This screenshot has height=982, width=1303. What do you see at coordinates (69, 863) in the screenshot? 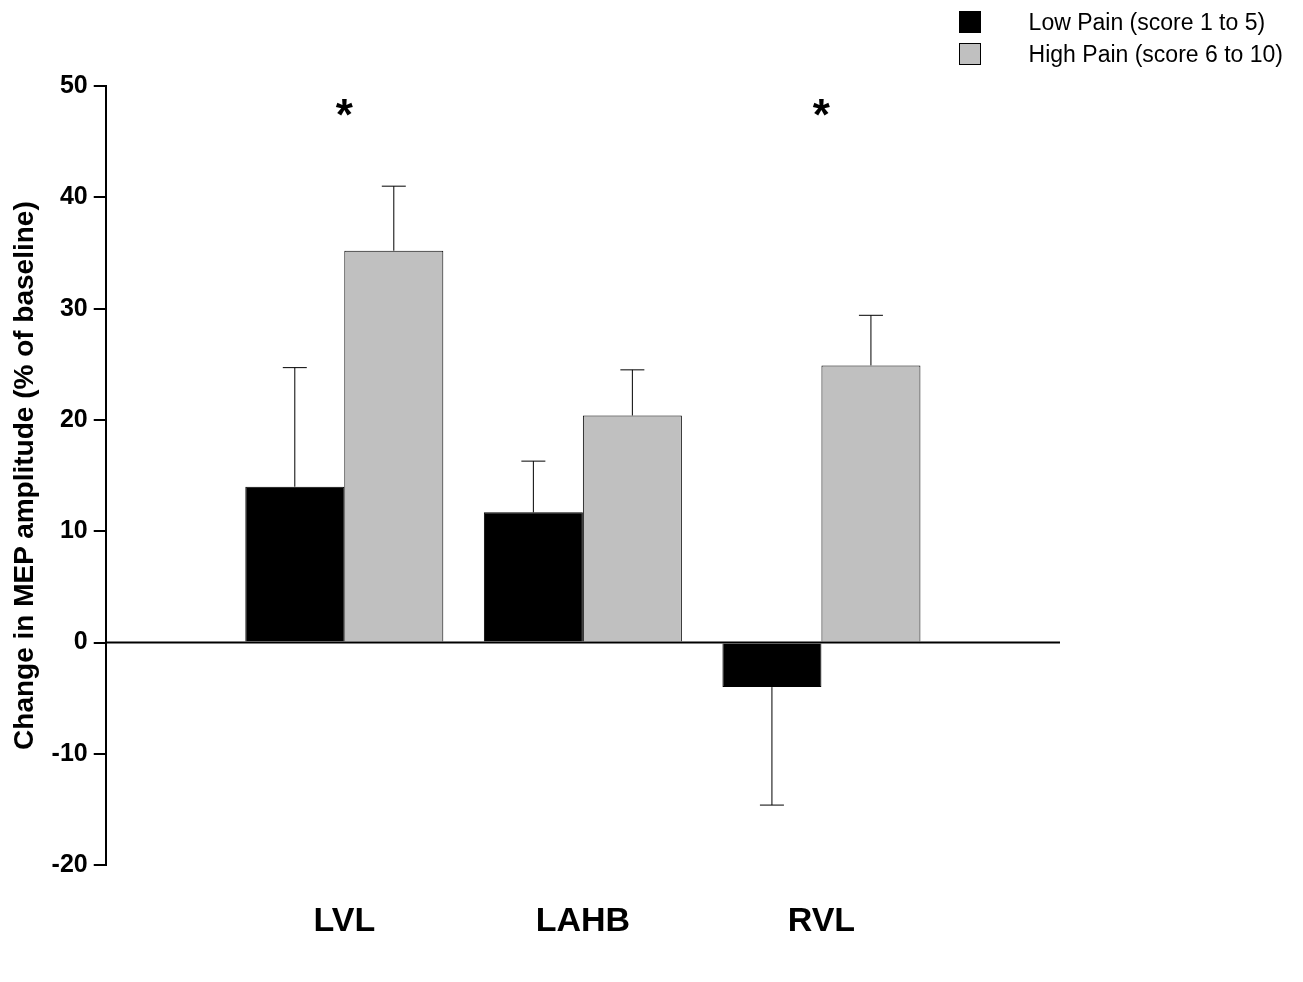
I see `y-tick-label: -20` at bounding box center [69, 863].